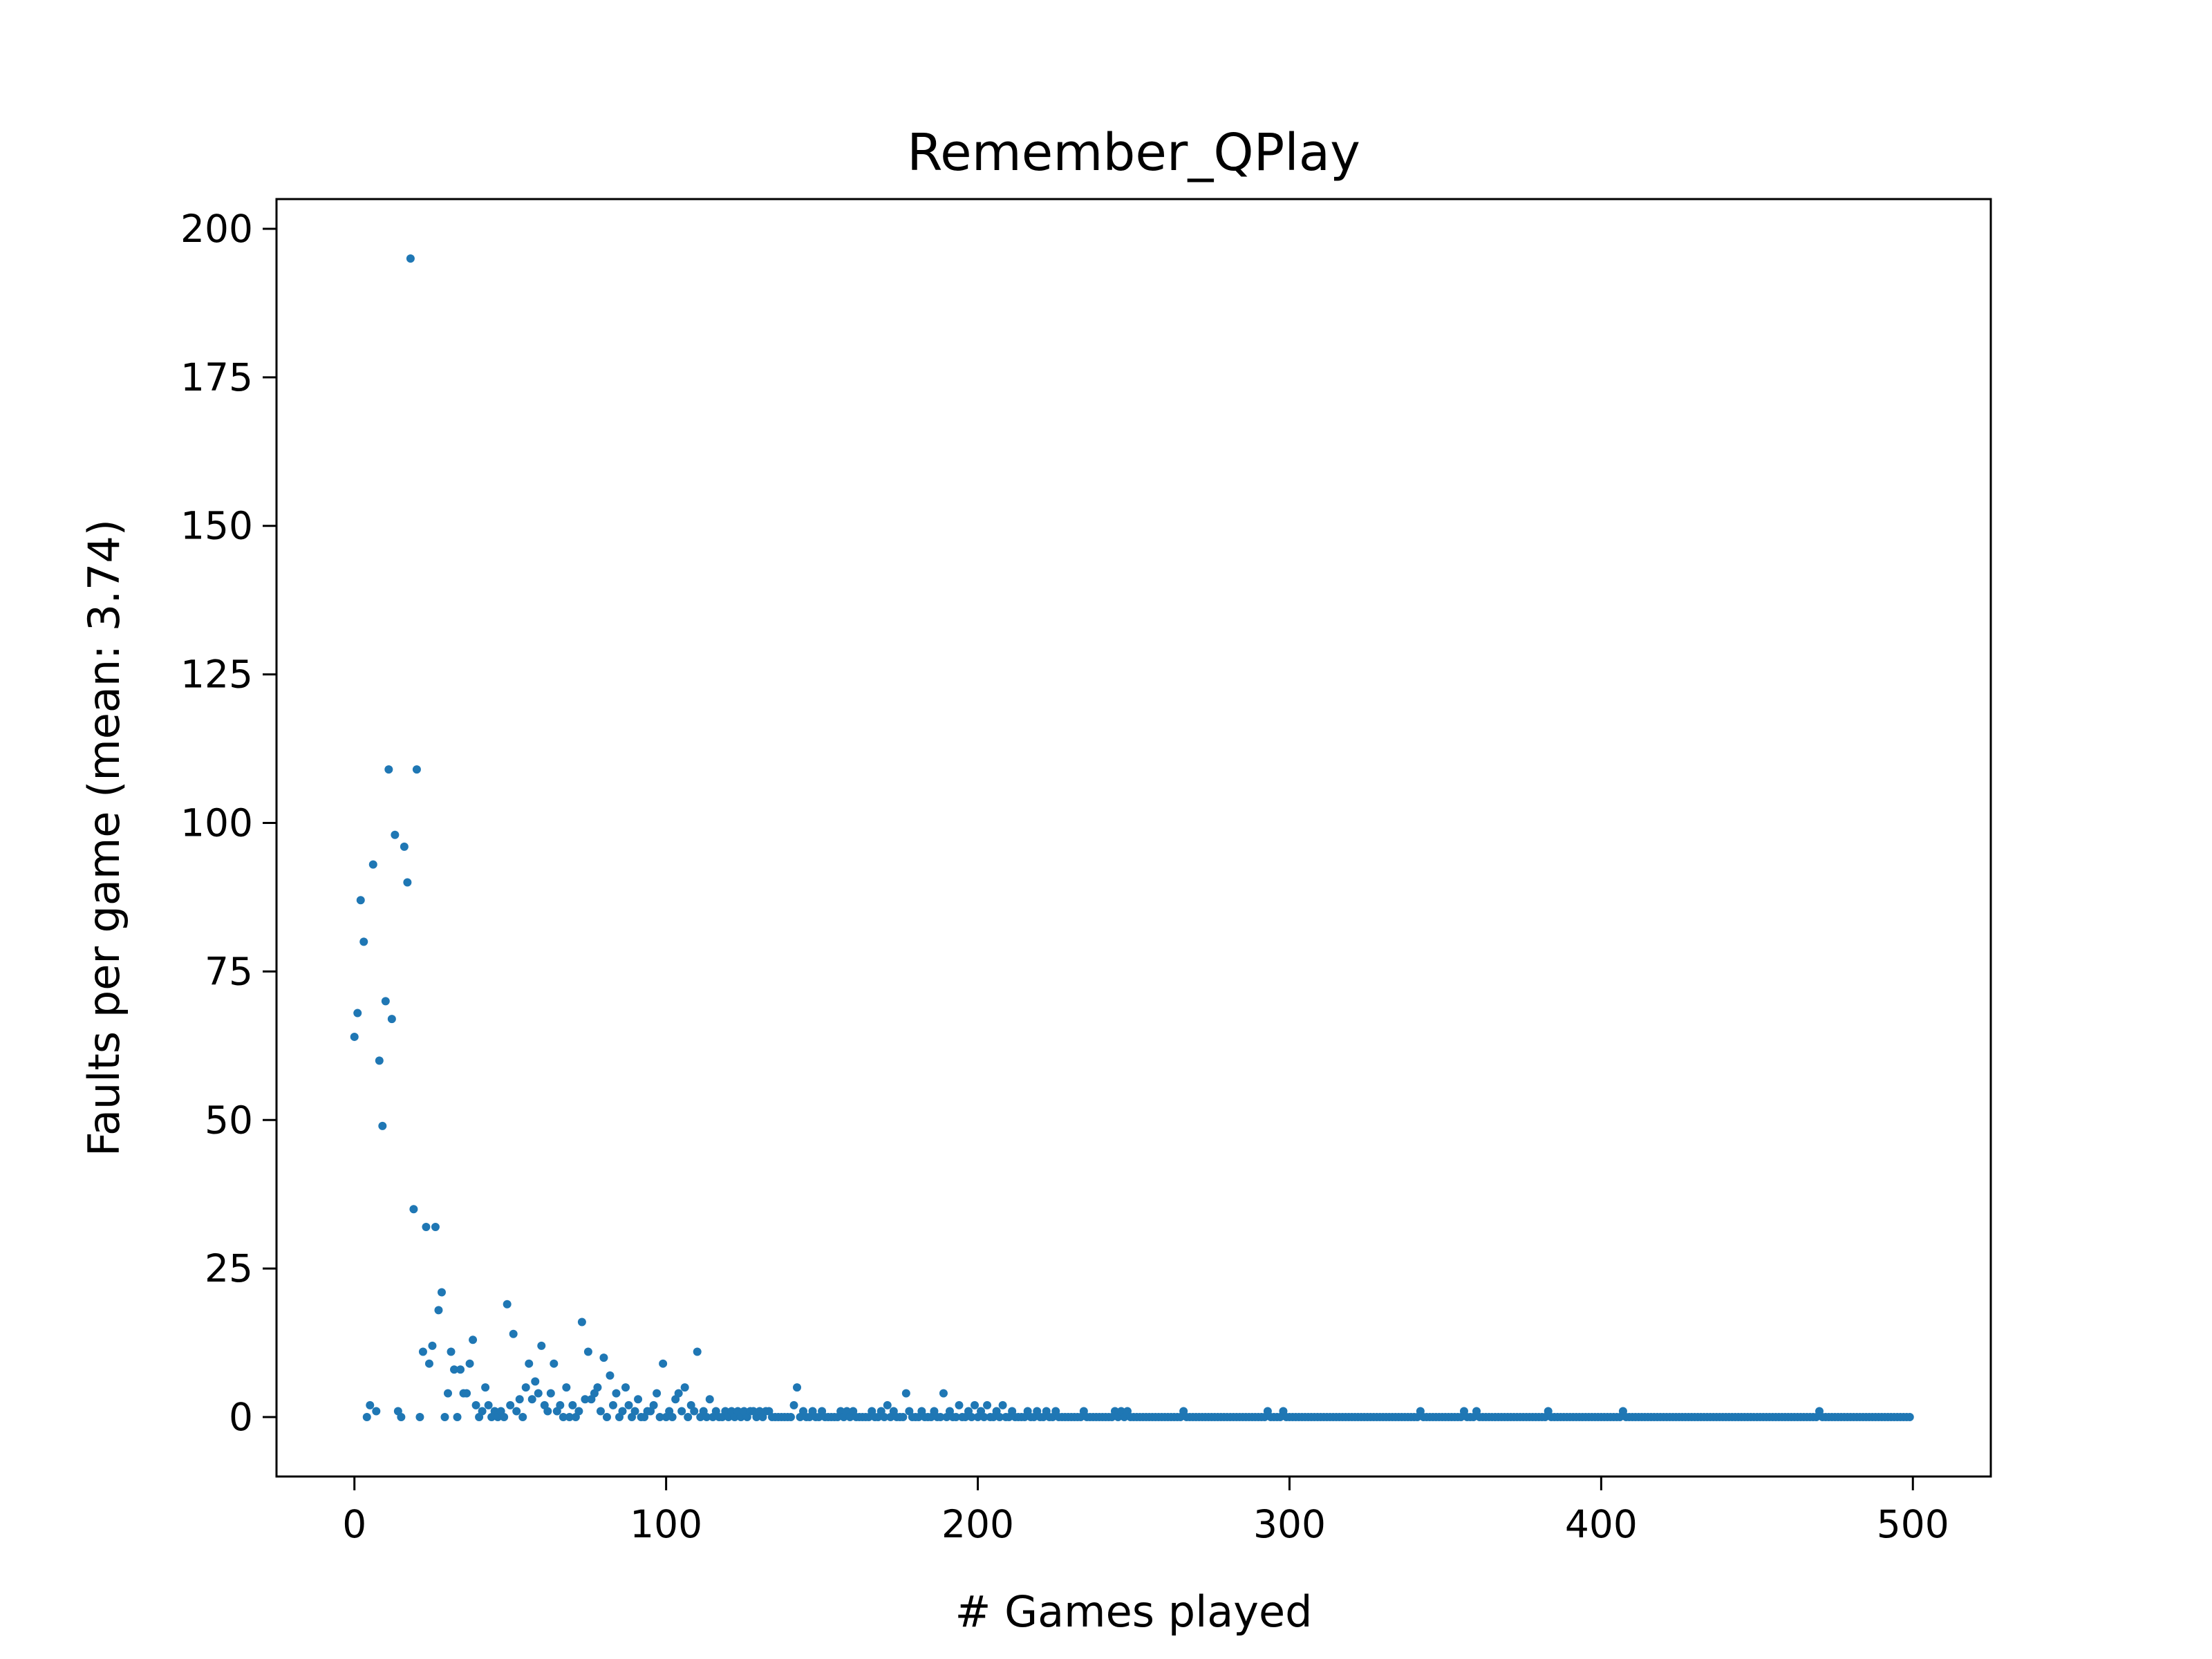 The height and width of the screenshot is (1659, 2212). What do you see at coordinates (229, 1120) in the screenshot?
I see `y-tick-label: 50` at bounding box center [229, 1120].